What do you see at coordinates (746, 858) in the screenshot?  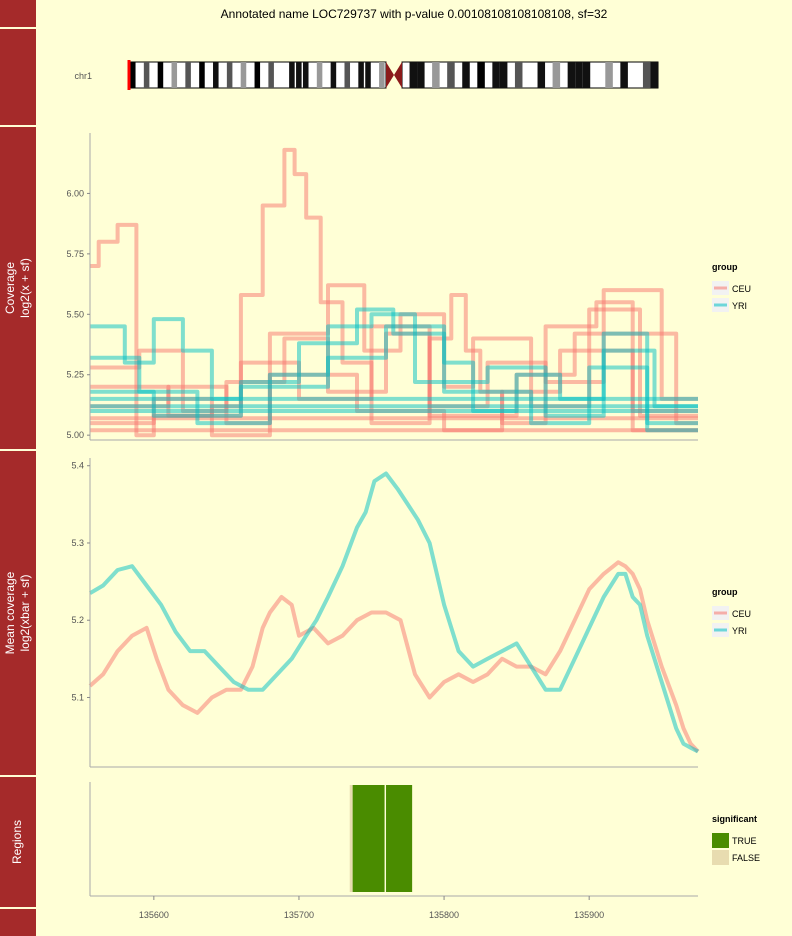 I see `legend-label-false: FALSE` at bounding box center [746, 858].